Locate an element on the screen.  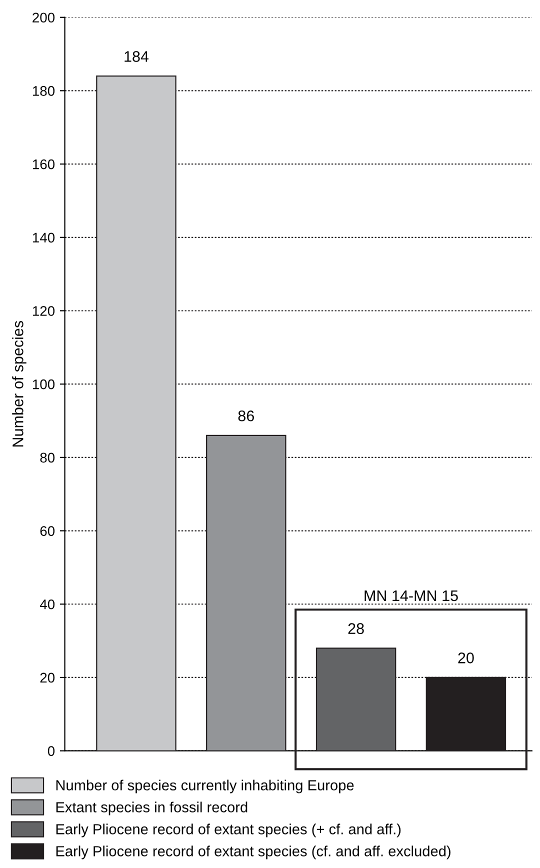
legend-label: Early Pliocene record of extant species (cf. and aff. excluded) is located at coordinates (253, 853).